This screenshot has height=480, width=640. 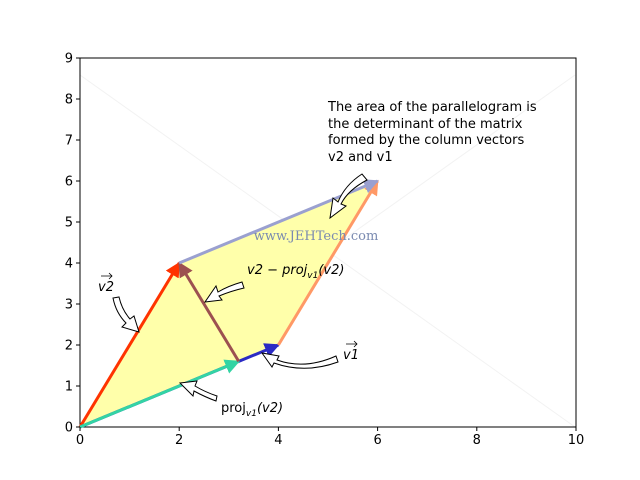 I want to click on area-note-arrow, so click(x=348, y=196).